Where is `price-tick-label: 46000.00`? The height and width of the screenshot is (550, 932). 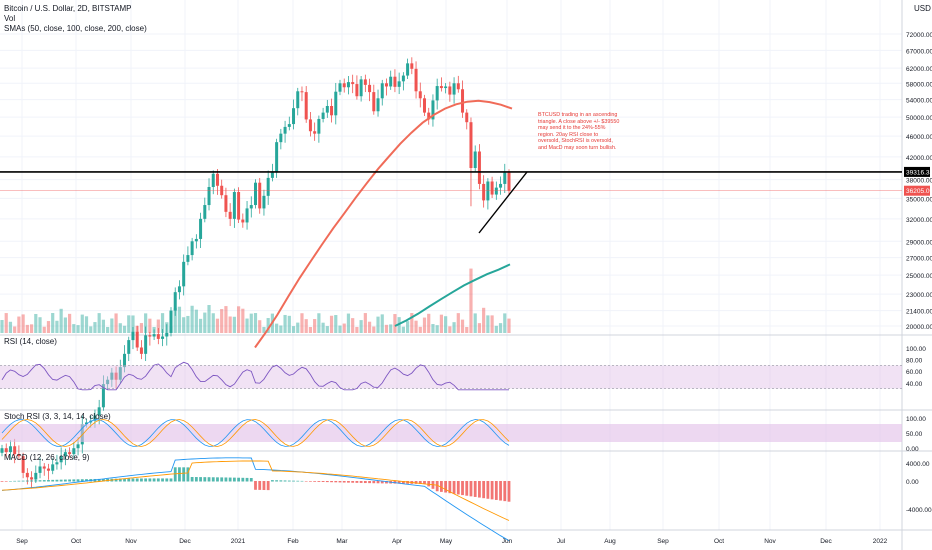
price-tick-label: 46000.00 is located at coordinates (919, 137).